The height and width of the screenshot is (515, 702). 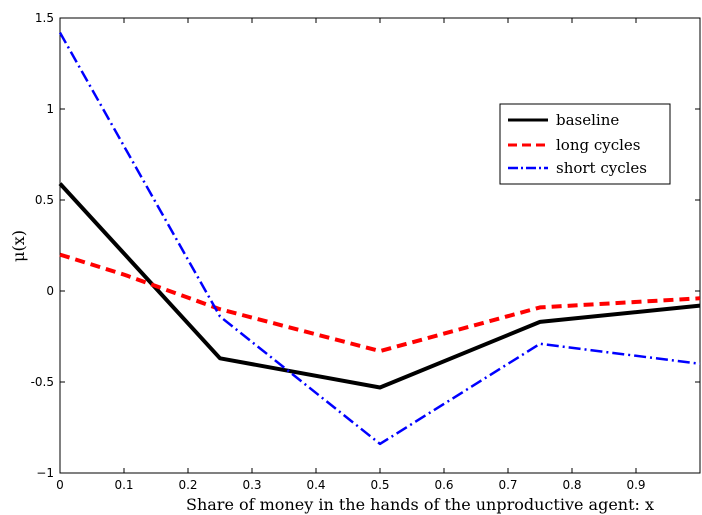 What do you see at coordinates (44, 18) in the screenshot?
I see `y-tick-label: 1.5` at bounding box center [44, 18].